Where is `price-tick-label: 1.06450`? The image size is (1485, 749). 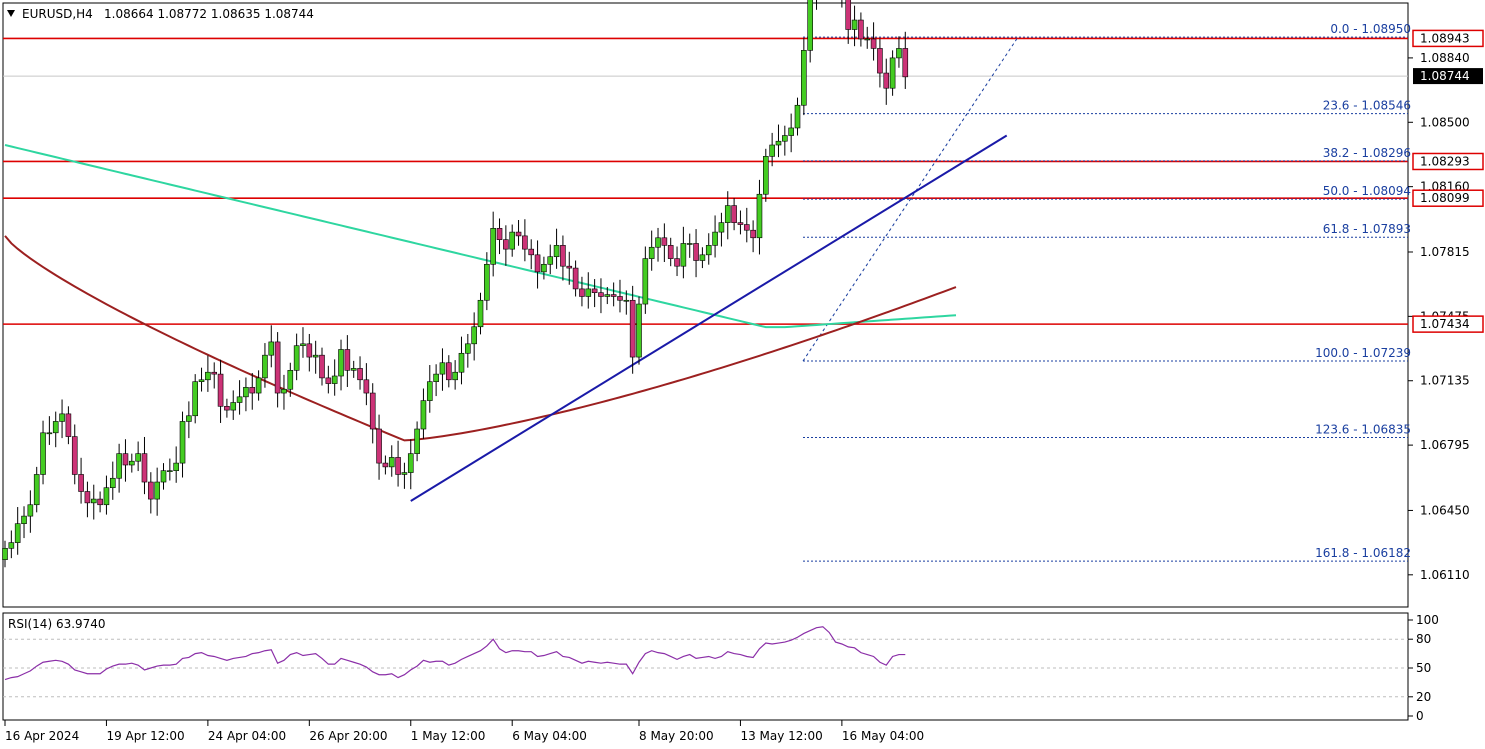
price-tick-label: 1.06450 is located at coordinates (1445, 510).